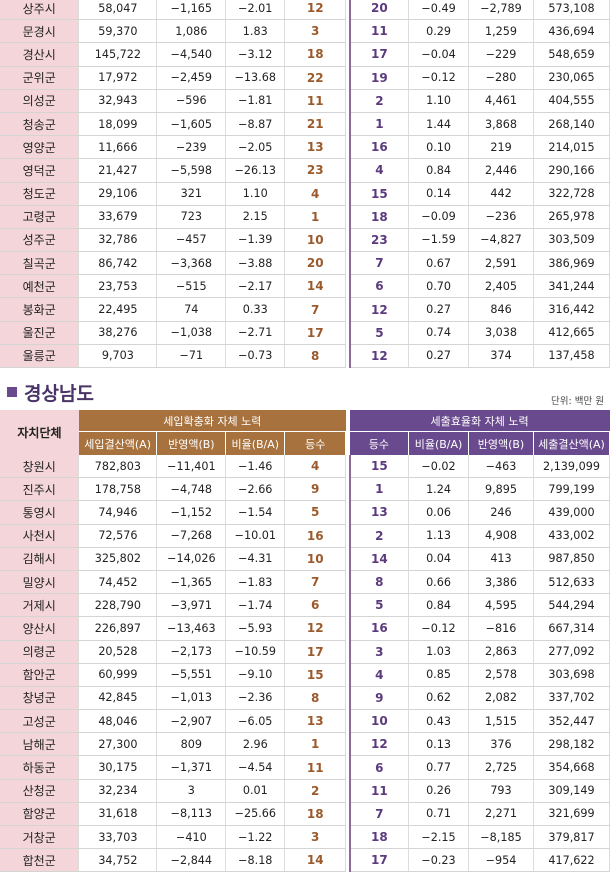  I want to click on table-row: 산청군 32,234 3 0.01 2 11 0.26 793 309,149, so click(305, 791).